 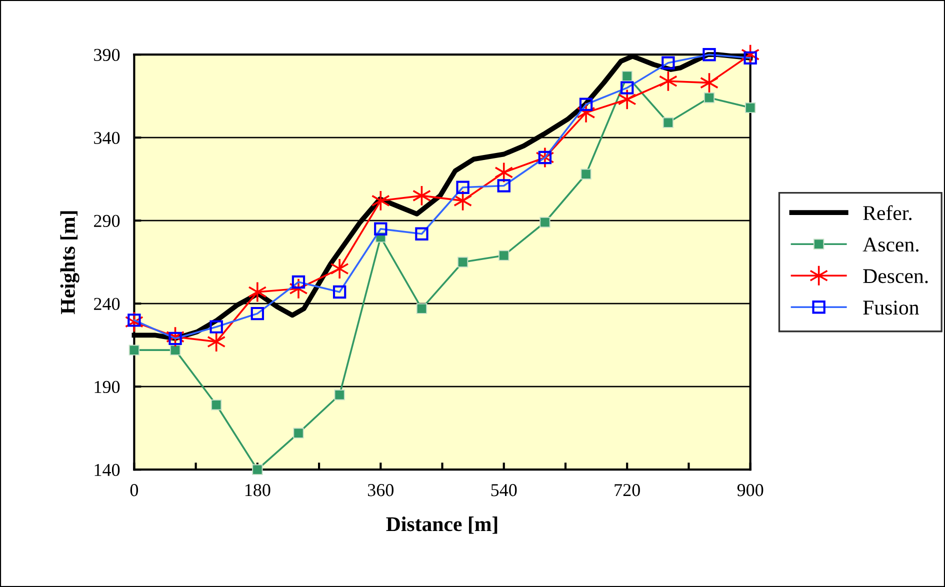 What do you see at coordinates (895, 276) in the screenshot?
I see `legend-label: Descen.` at bounding box center [895, 276].